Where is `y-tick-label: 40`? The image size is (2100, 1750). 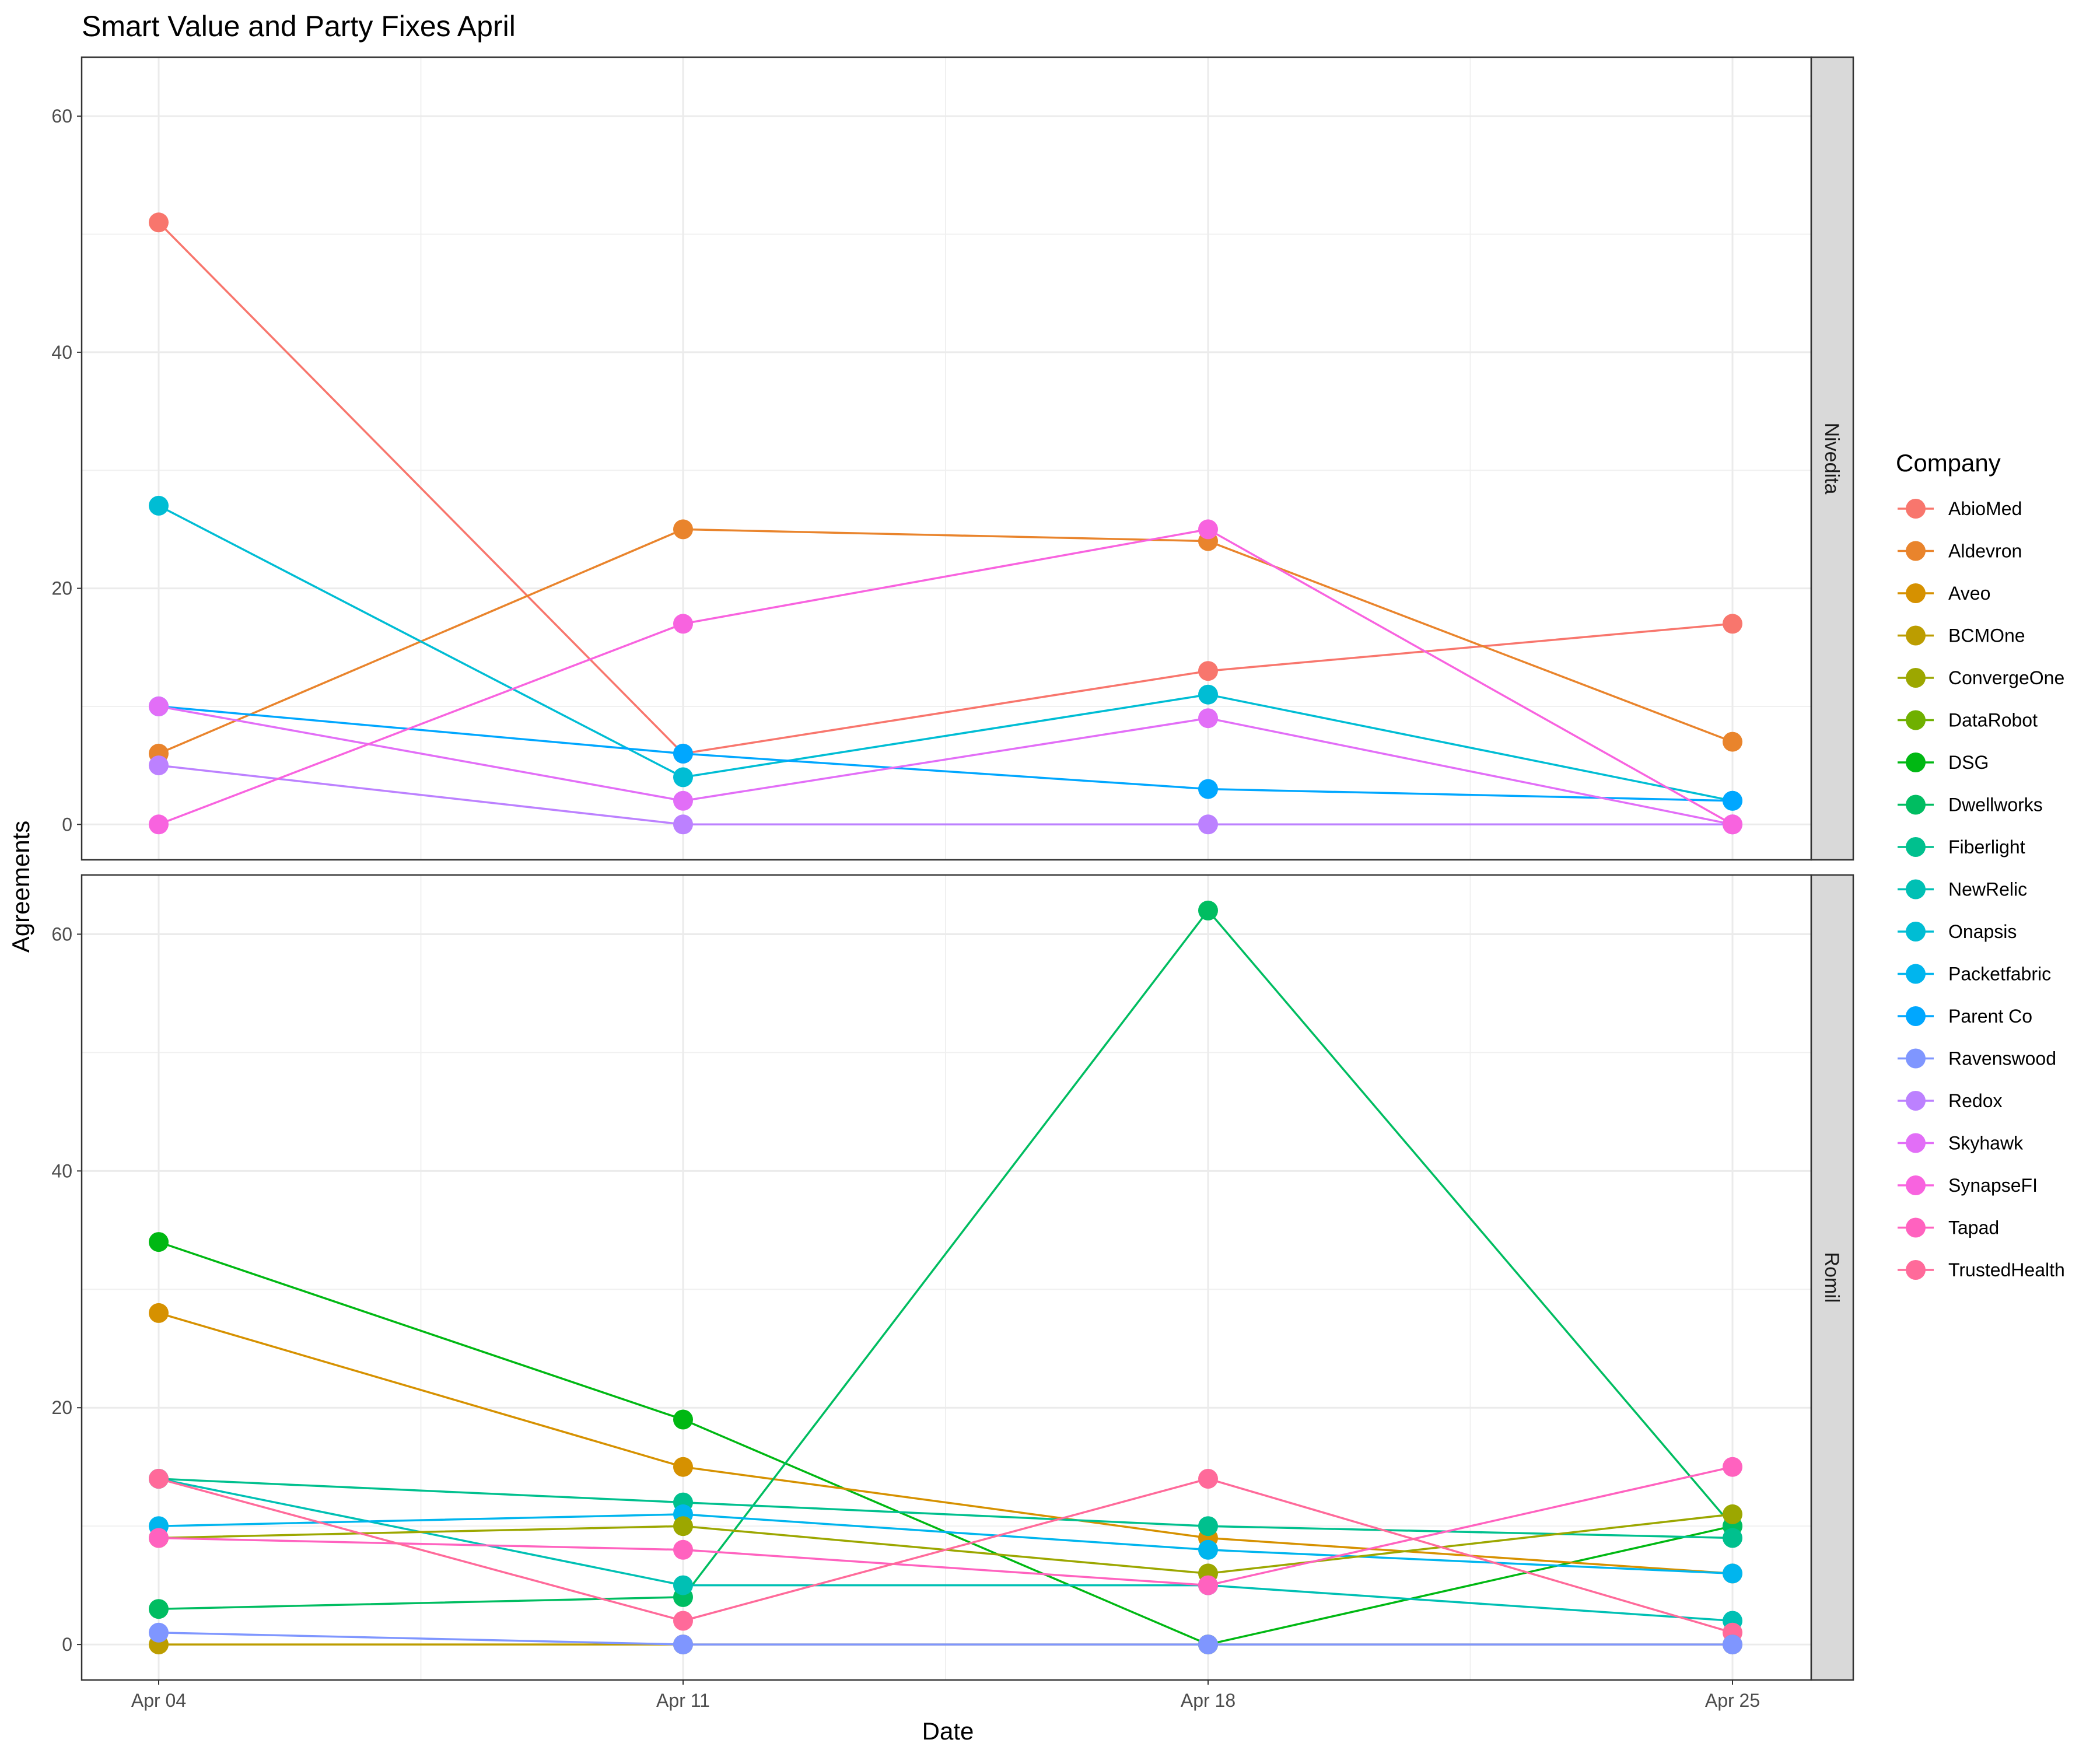
y-tick-label: 40 is located at coordinates (61, 352).